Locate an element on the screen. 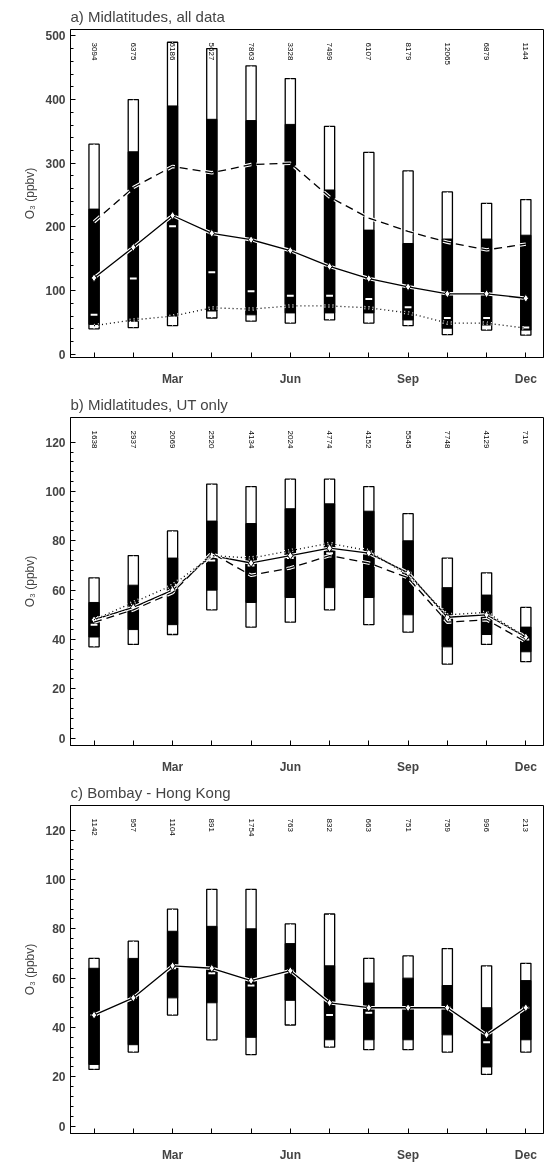 The width and height of the screenshot is (553, 1165). annotation: 663 is located at coordinates (369, 825).